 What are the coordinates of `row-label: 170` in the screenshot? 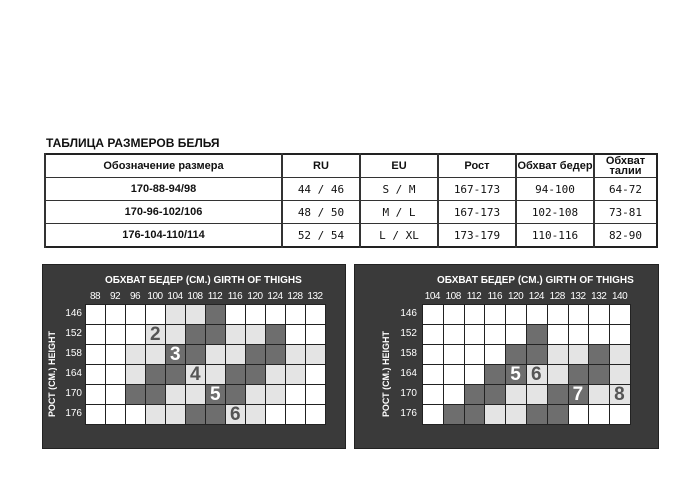 It's located at (73, 393).